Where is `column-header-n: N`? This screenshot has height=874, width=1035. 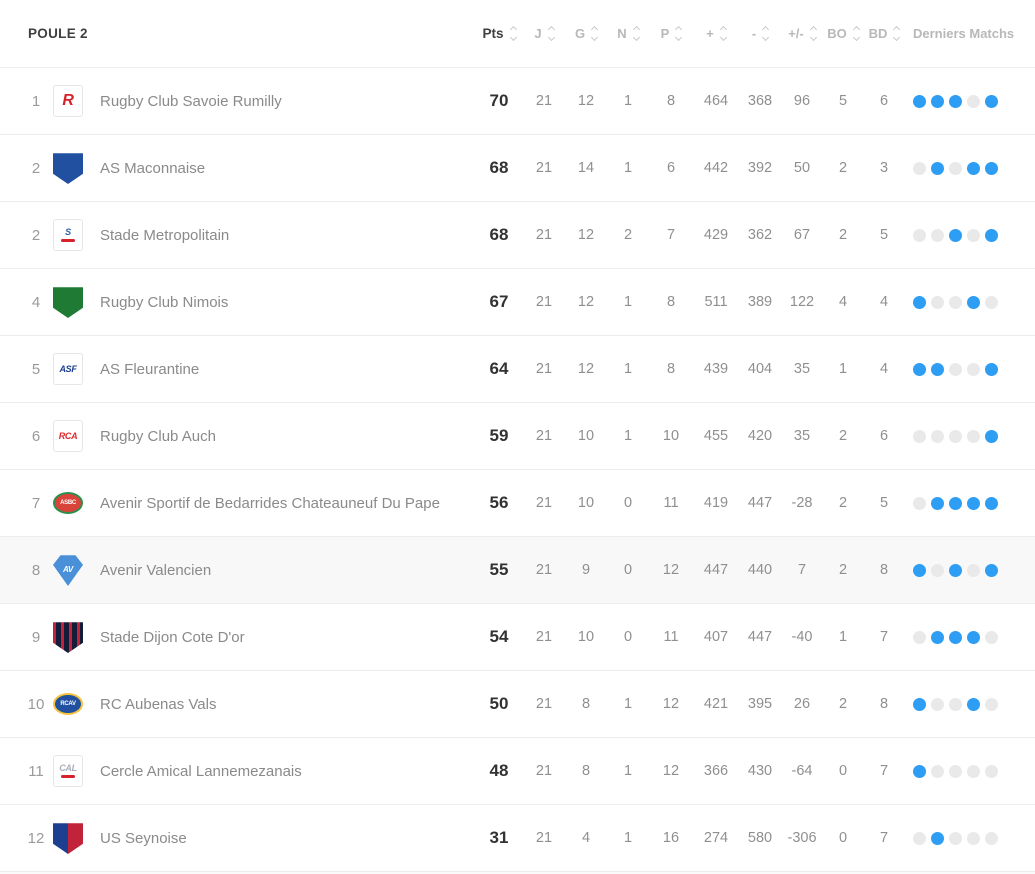 column-header-n: N is located at coordinates (628, 33).